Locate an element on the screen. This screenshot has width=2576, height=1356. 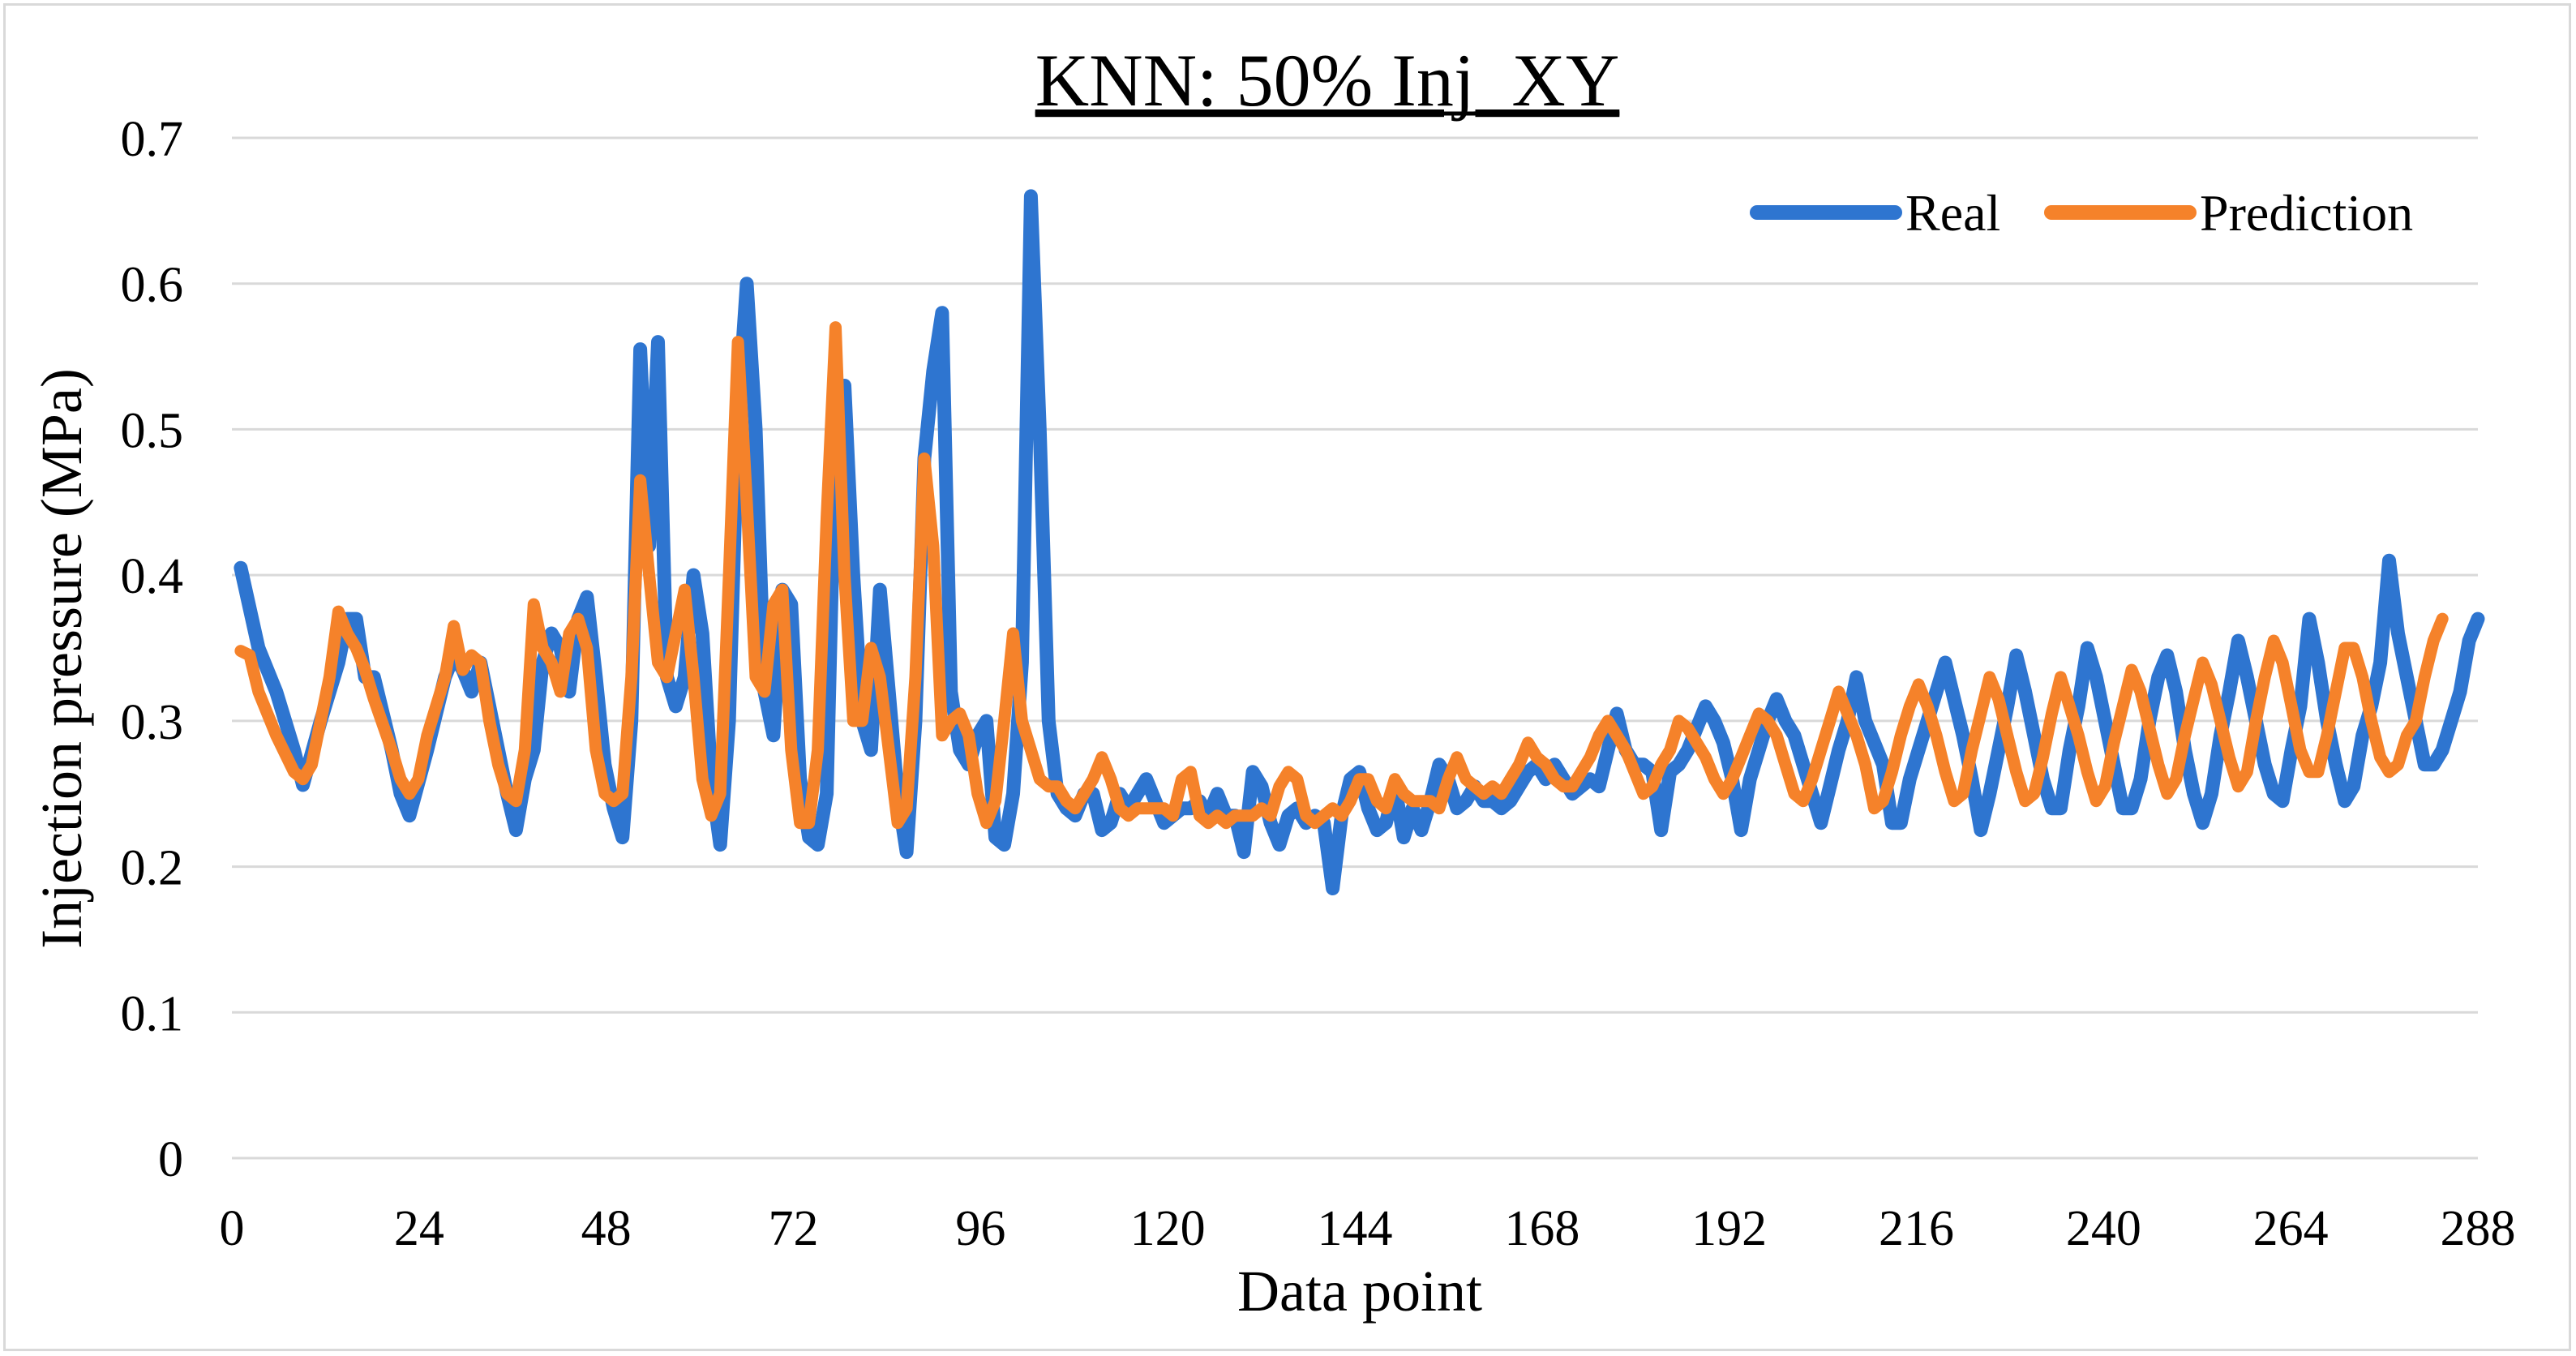
y-tick-label: 0.3 is located at coordinates (152, 722).